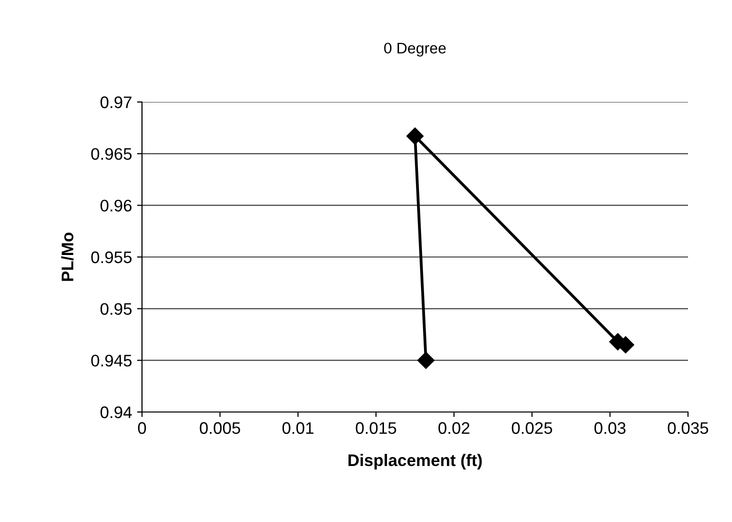  I want to click on y-tick-label: 0.95, so click(116, 309).